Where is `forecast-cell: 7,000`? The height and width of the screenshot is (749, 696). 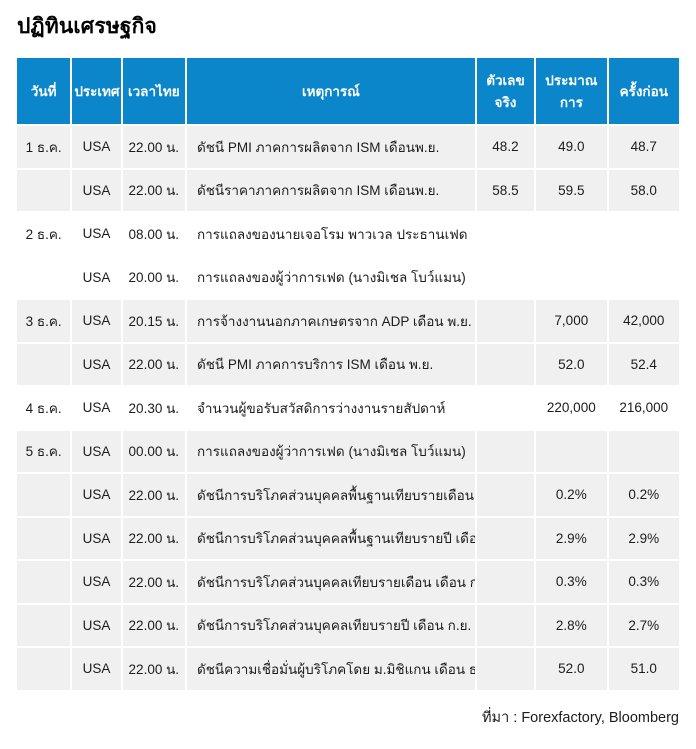 forecast-cell: 7,000 is located at coordinates (571, 321).